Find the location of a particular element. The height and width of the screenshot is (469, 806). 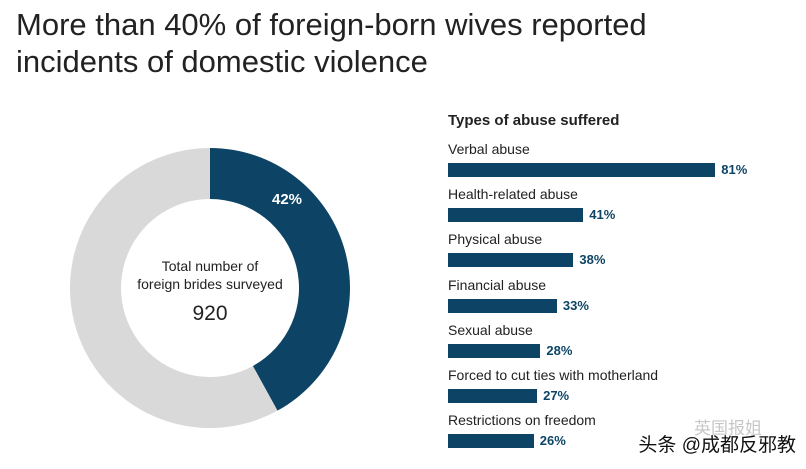

watermark: 头条 @成都反邪教 is located at coordinates (717, 445).